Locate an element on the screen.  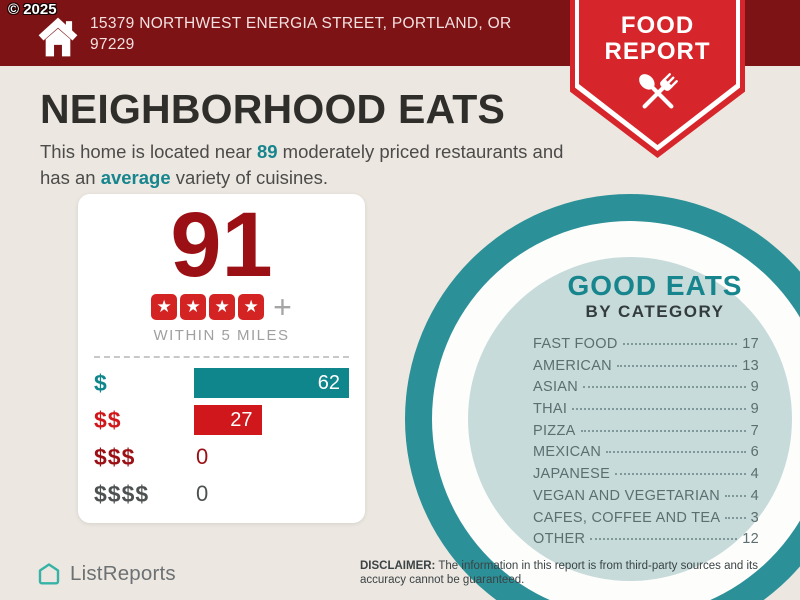
badge-title-line1: FOOD is located at coordinates (657, 25).